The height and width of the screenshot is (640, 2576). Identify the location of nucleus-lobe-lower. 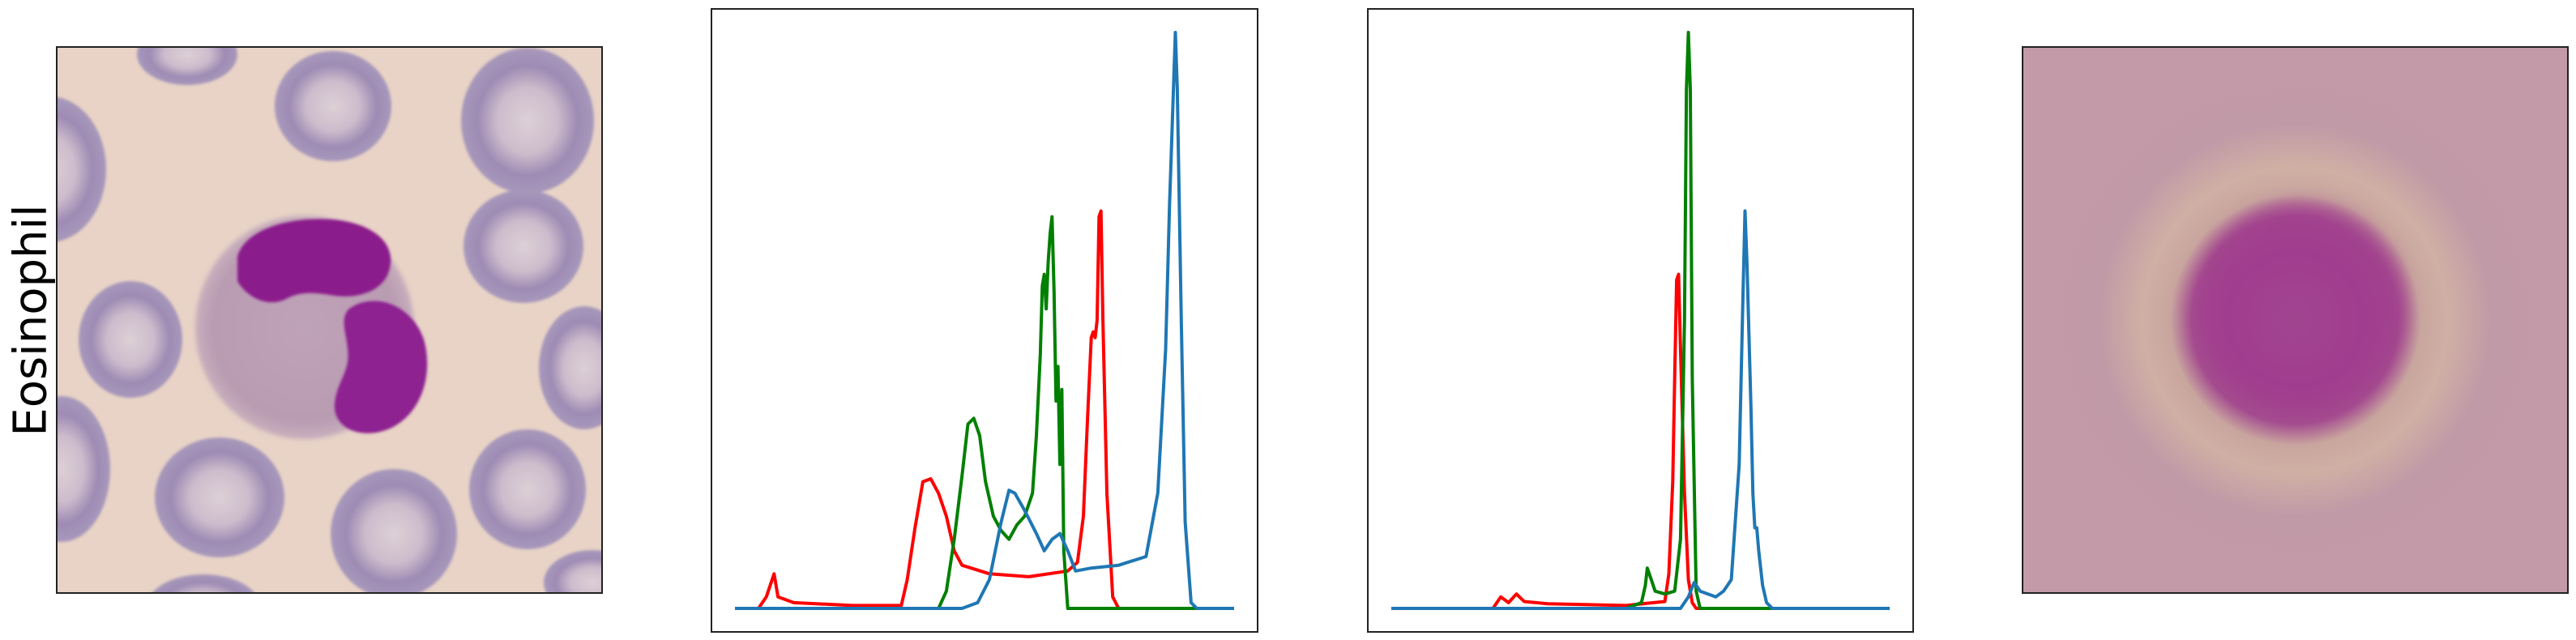
(381, 367).